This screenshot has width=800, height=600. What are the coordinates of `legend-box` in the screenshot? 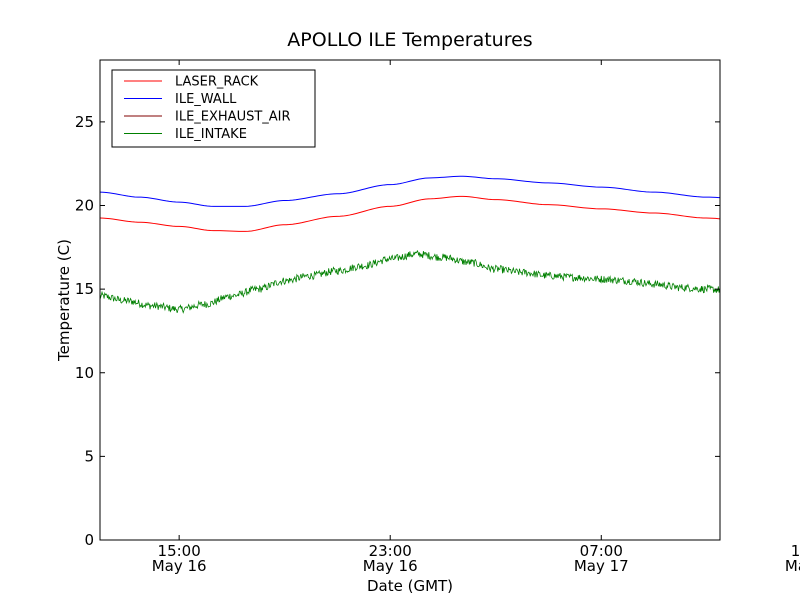 It's located at (213, 108).